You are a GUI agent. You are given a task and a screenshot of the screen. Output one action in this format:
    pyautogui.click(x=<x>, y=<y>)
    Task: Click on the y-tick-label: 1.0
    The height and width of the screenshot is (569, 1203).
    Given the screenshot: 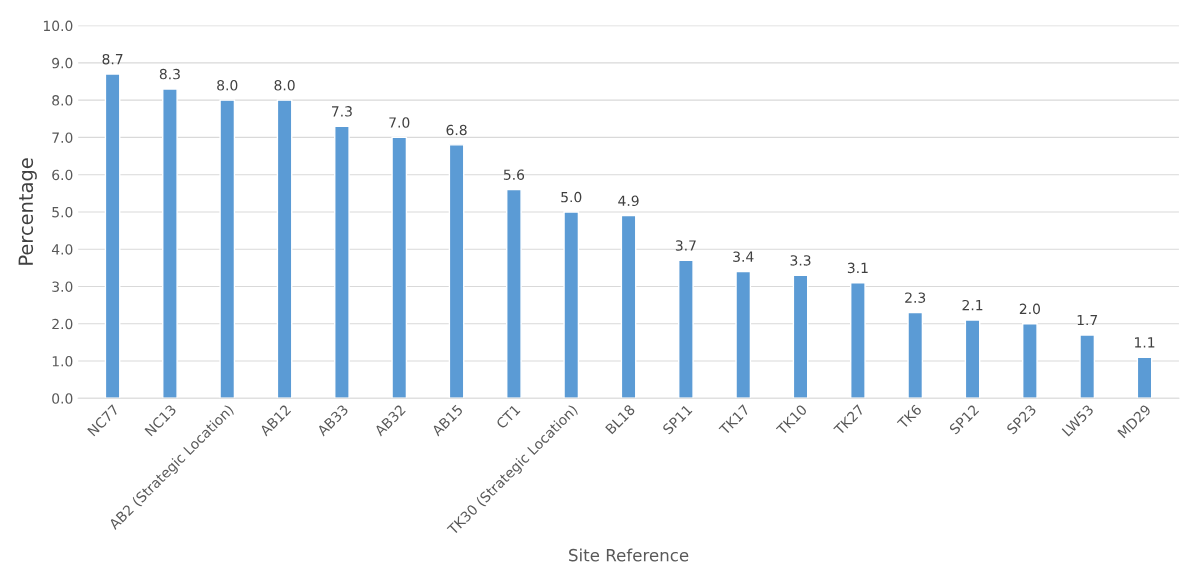 What is the action you would take?
    pyautogui.click(x=62, y=361)
    